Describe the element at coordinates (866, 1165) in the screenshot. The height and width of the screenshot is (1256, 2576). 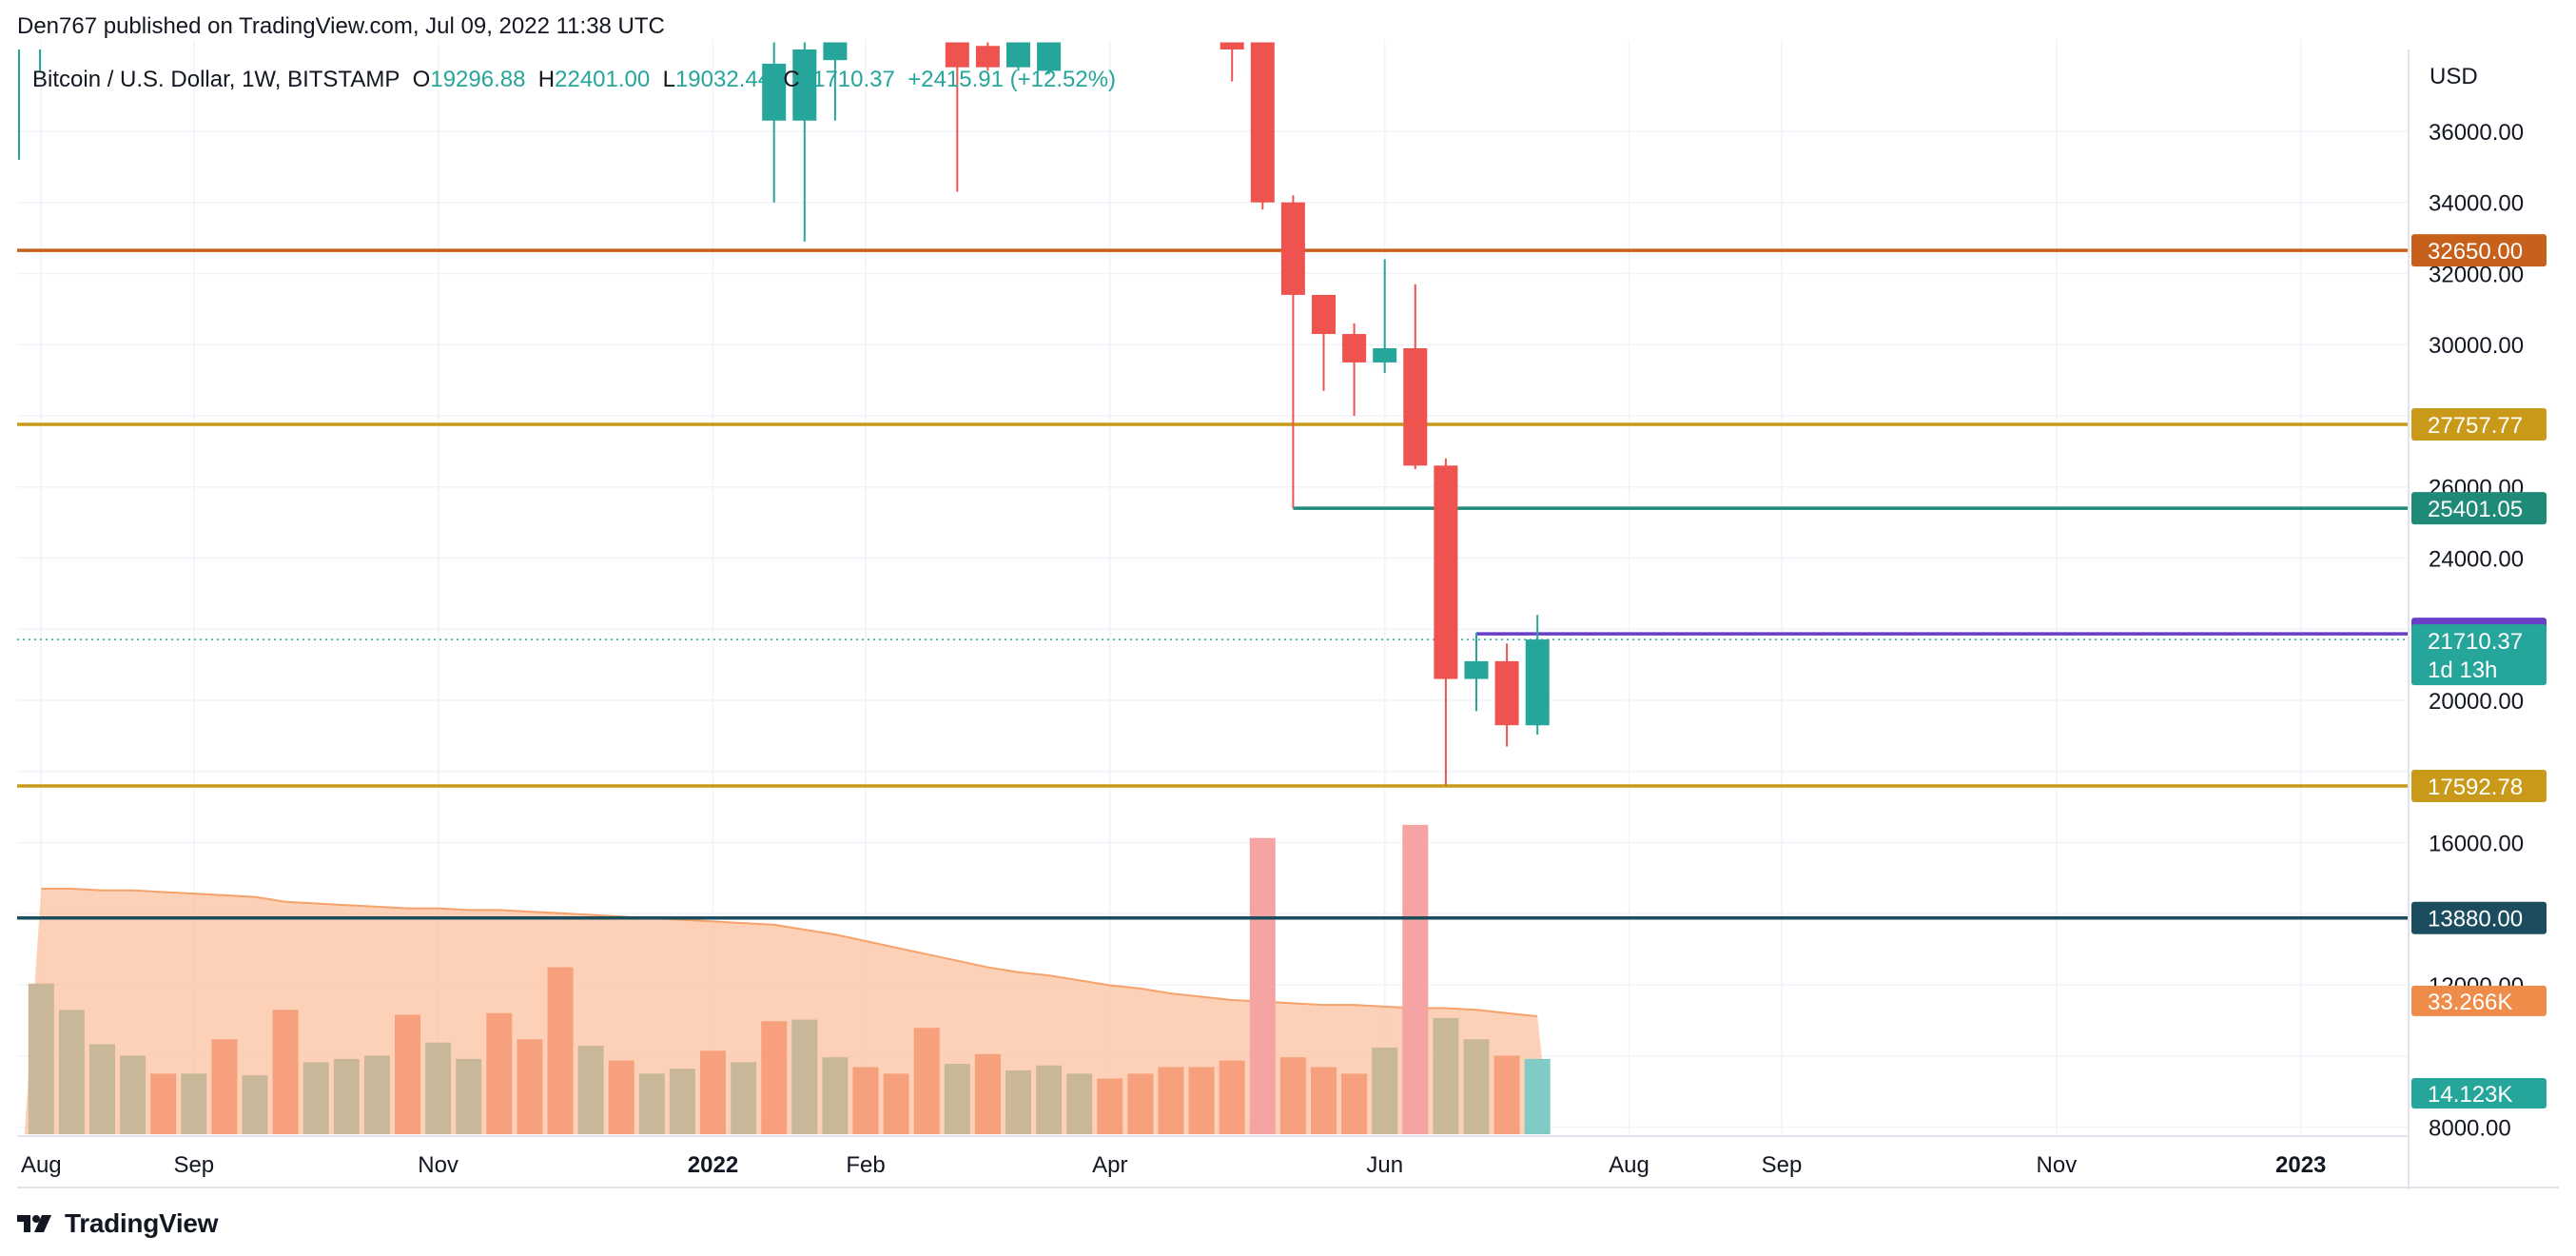
I see `time-tick-label: Feb` at that location.